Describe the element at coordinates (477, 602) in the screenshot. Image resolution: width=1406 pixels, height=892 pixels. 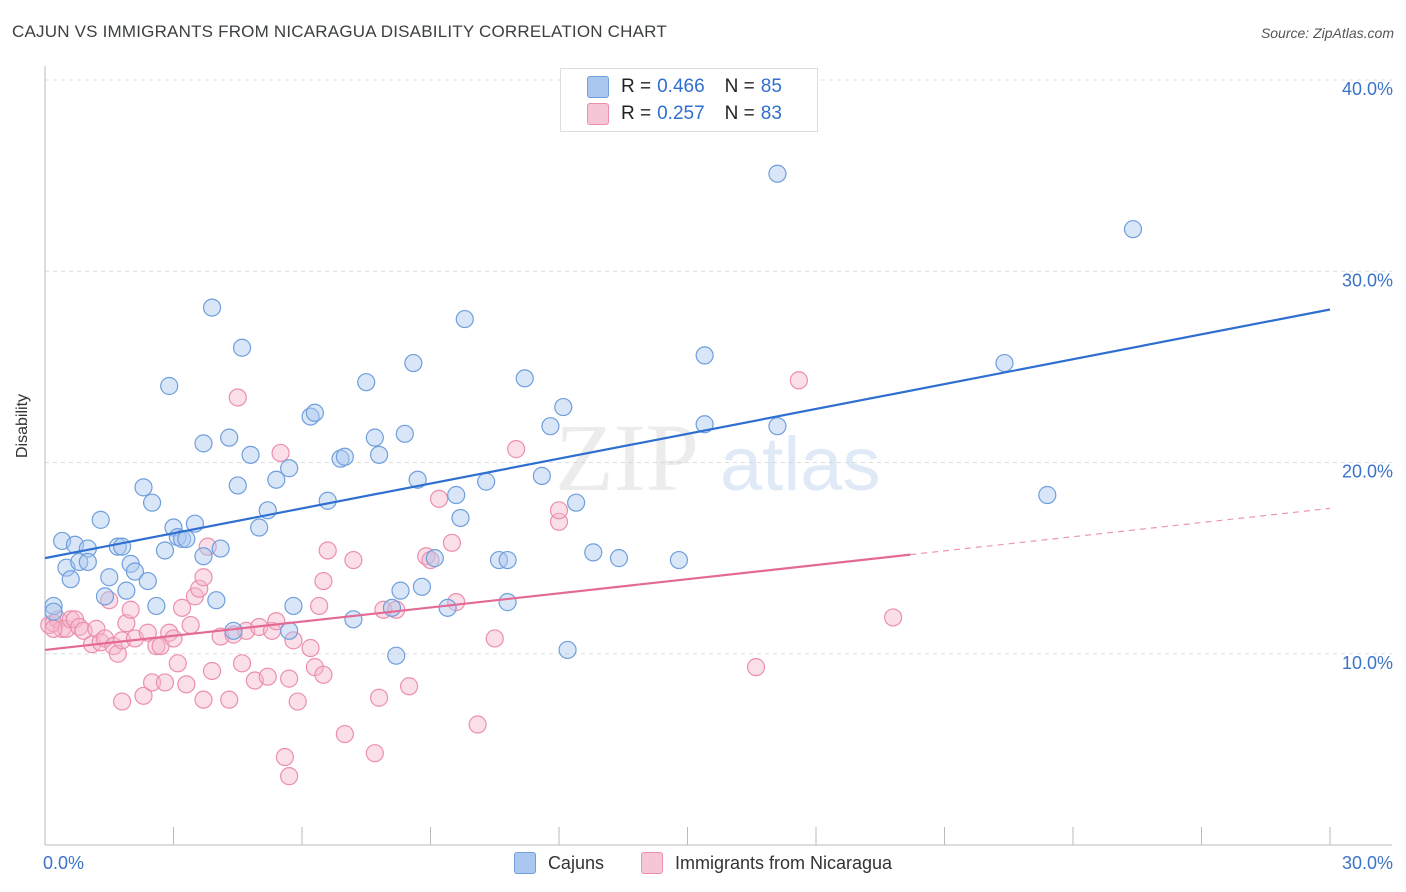
I see `trend-line-solid` at that location.